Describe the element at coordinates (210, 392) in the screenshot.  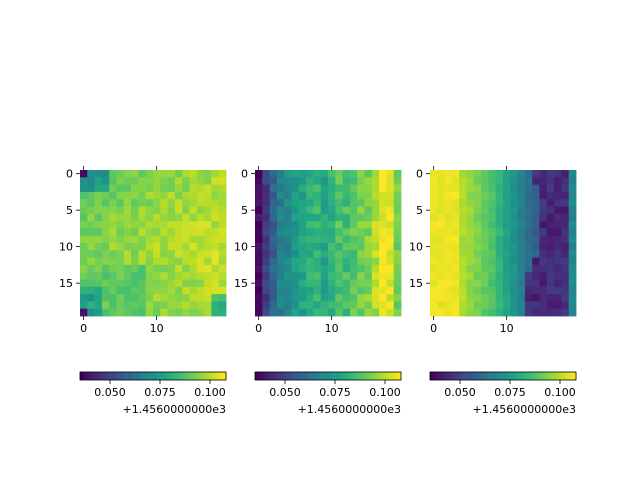
I see `colorbar-tick-label: 0.100` at that location.